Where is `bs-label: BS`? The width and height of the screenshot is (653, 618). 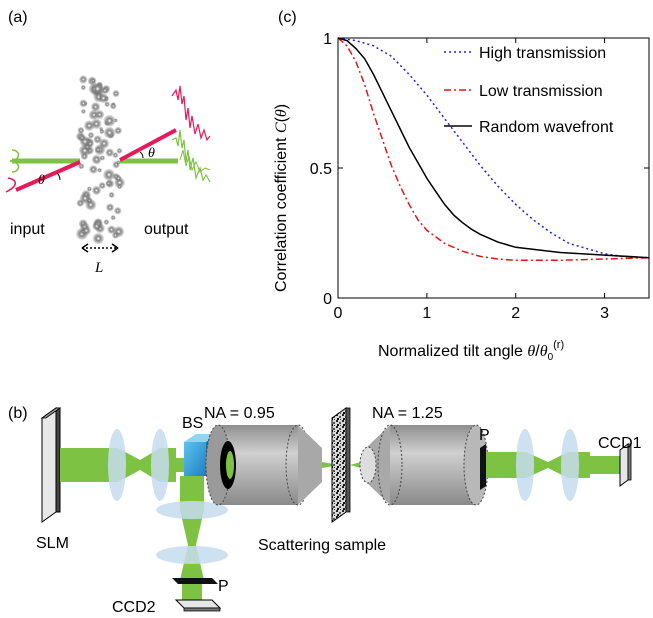
bs-label: BS is located at coordinates (192, 423).